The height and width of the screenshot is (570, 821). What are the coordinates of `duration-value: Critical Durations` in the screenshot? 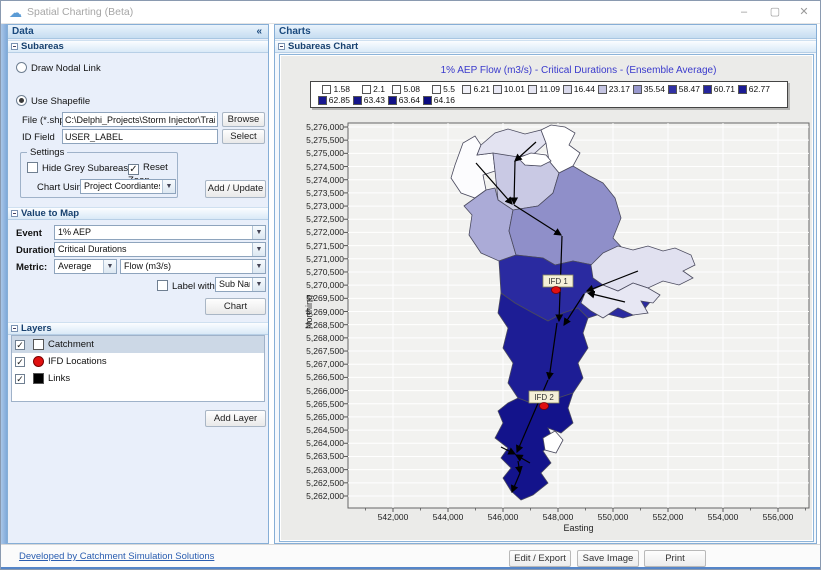 It's located at (92, 249).